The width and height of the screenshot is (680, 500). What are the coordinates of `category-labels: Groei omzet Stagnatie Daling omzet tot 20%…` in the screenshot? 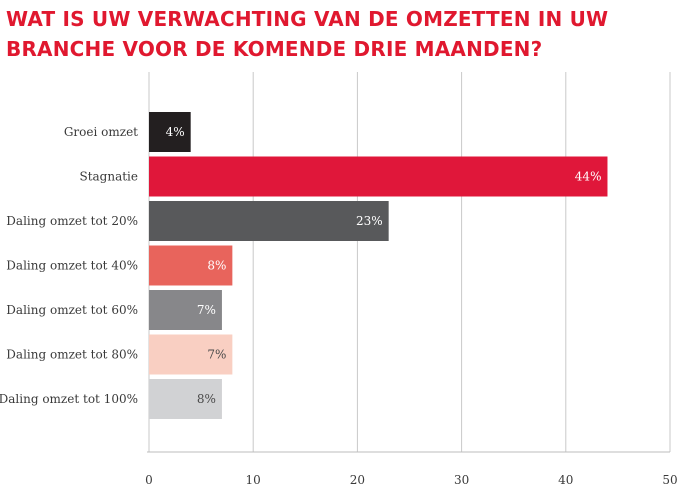 It's located at (69, 265).